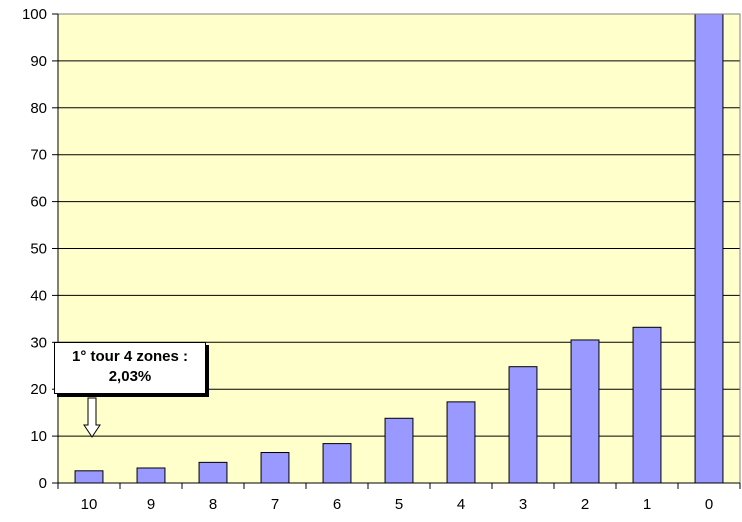 Image resolution: width=742 pixels, height=522 pixels. Describe the element at coordinates (399, 504) in the screenshot. I see `x-tick-label: 5` at that location.